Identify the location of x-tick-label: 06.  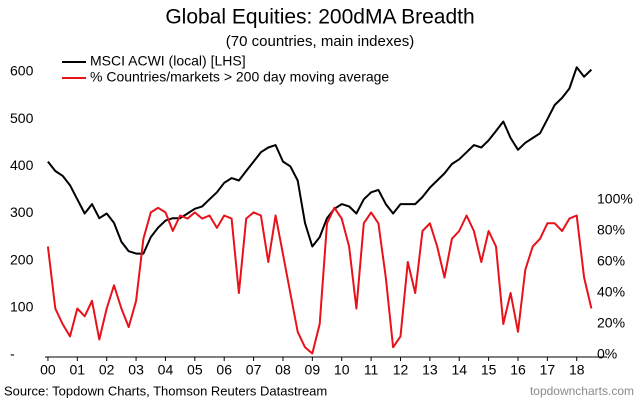
(224, 370).